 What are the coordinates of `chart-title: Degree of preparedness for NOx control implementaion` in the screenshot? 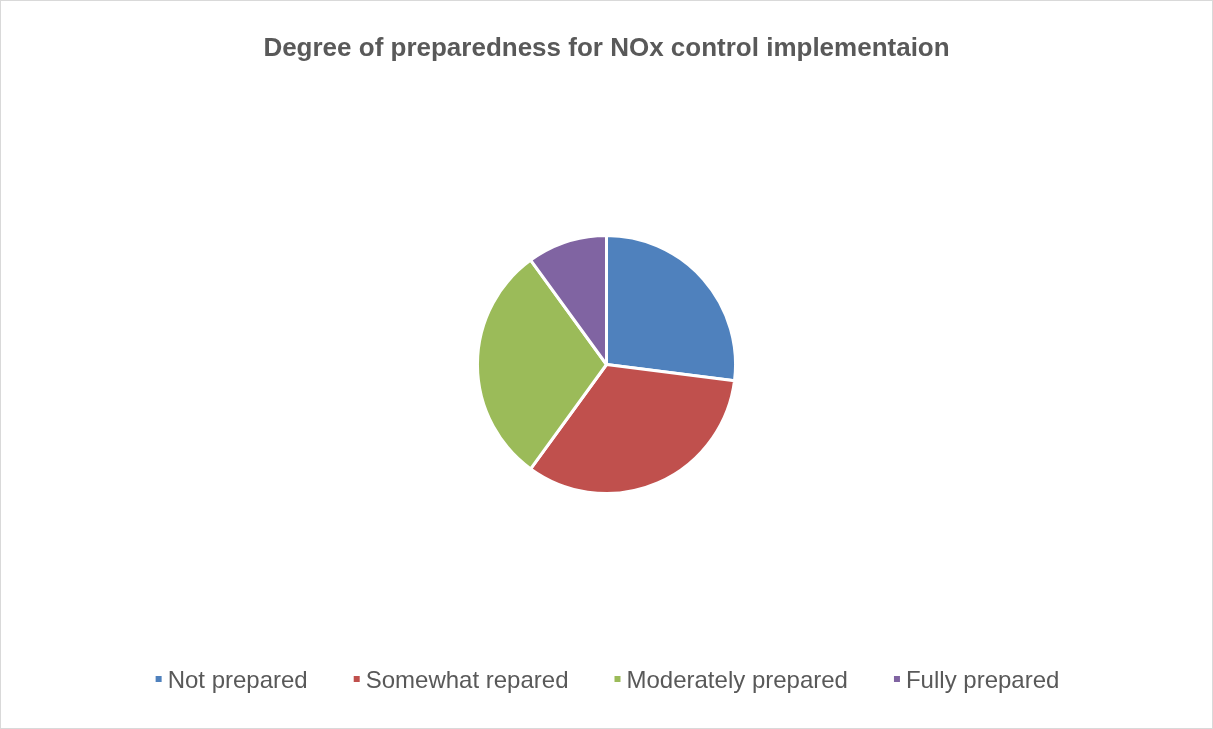 It's located at (606, 47).